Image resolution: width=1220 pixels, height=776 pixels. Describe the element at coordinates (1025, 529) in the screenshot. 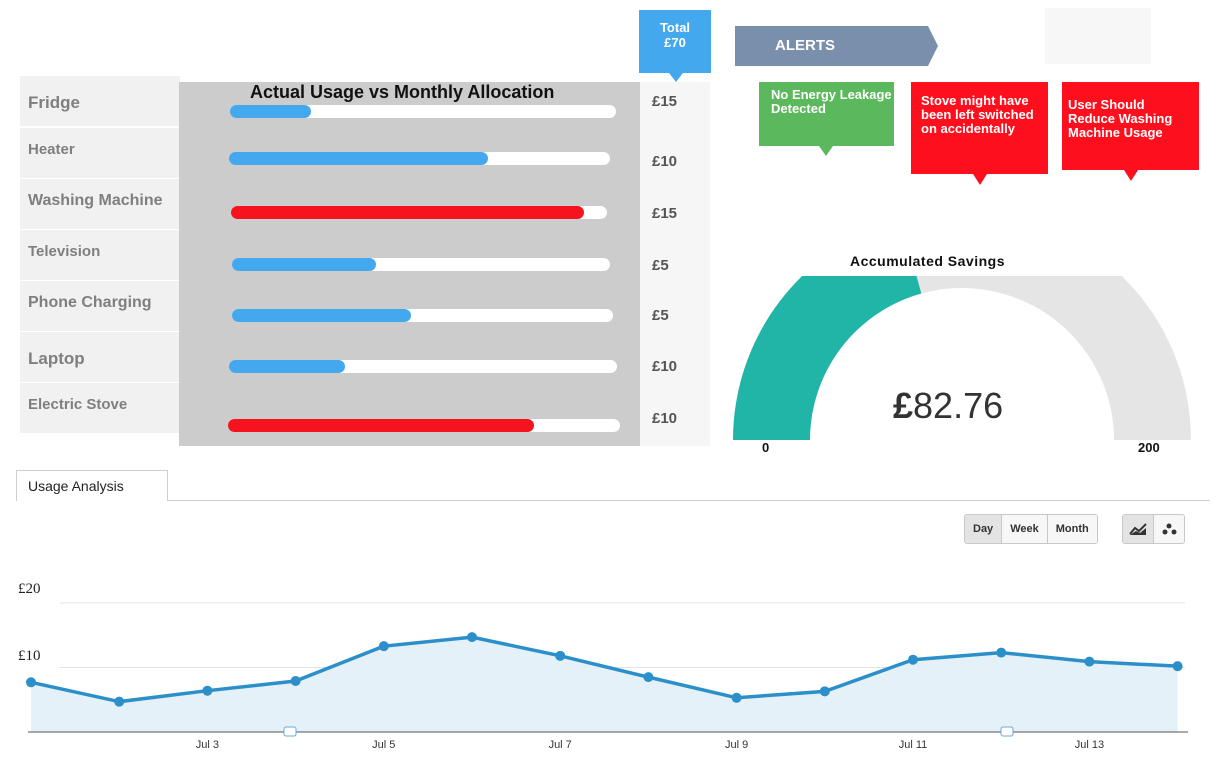

I see `range-week-button: Week` at that location.